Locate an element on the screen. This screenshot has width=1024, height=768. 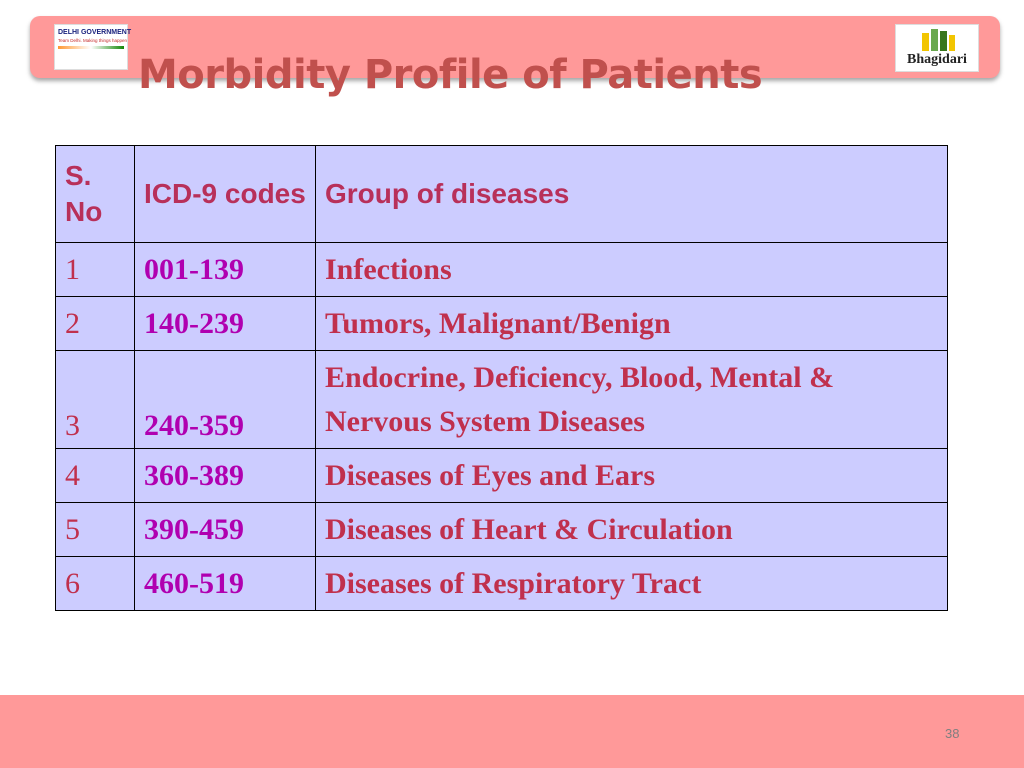
table-cell: Diseases of Heart & Circulation is located at coordinates (631, 529).